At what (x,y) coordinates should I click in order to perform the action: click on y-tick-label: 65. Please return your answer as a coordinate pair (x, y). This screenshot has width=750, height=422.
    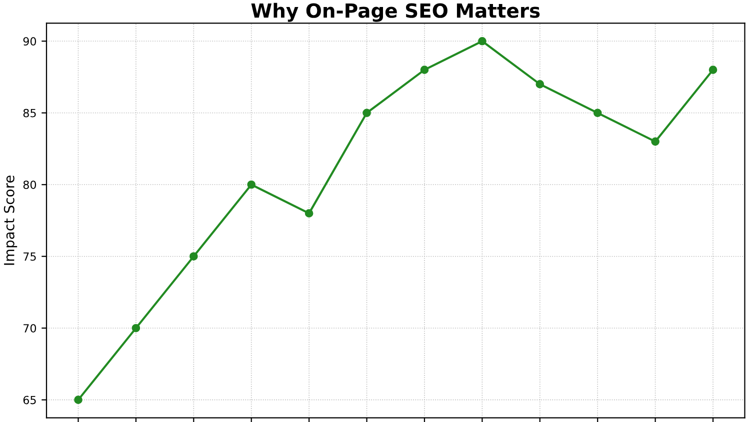
    Looking at the image, I should click on (29, 400).